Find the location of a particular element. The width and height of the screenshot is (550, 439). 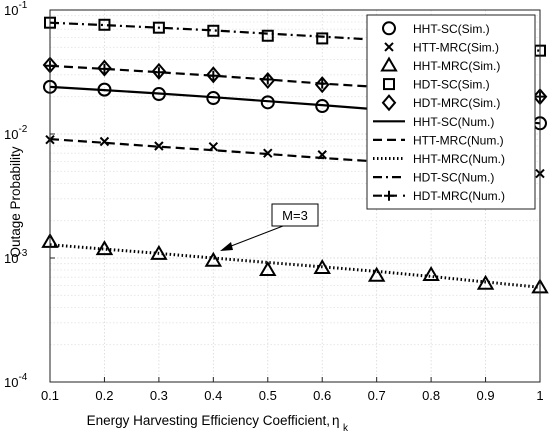

legend-entry: HHT-MRC(Num.) is located at coordinates (439, 159).